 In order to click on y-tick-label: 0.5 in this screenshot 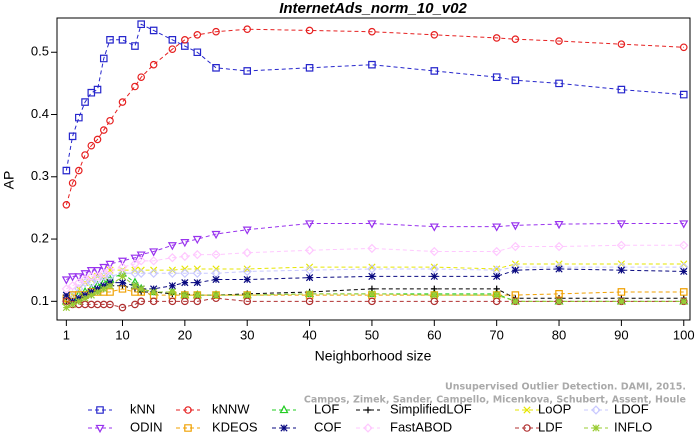, I will do `click(40, 51)`.